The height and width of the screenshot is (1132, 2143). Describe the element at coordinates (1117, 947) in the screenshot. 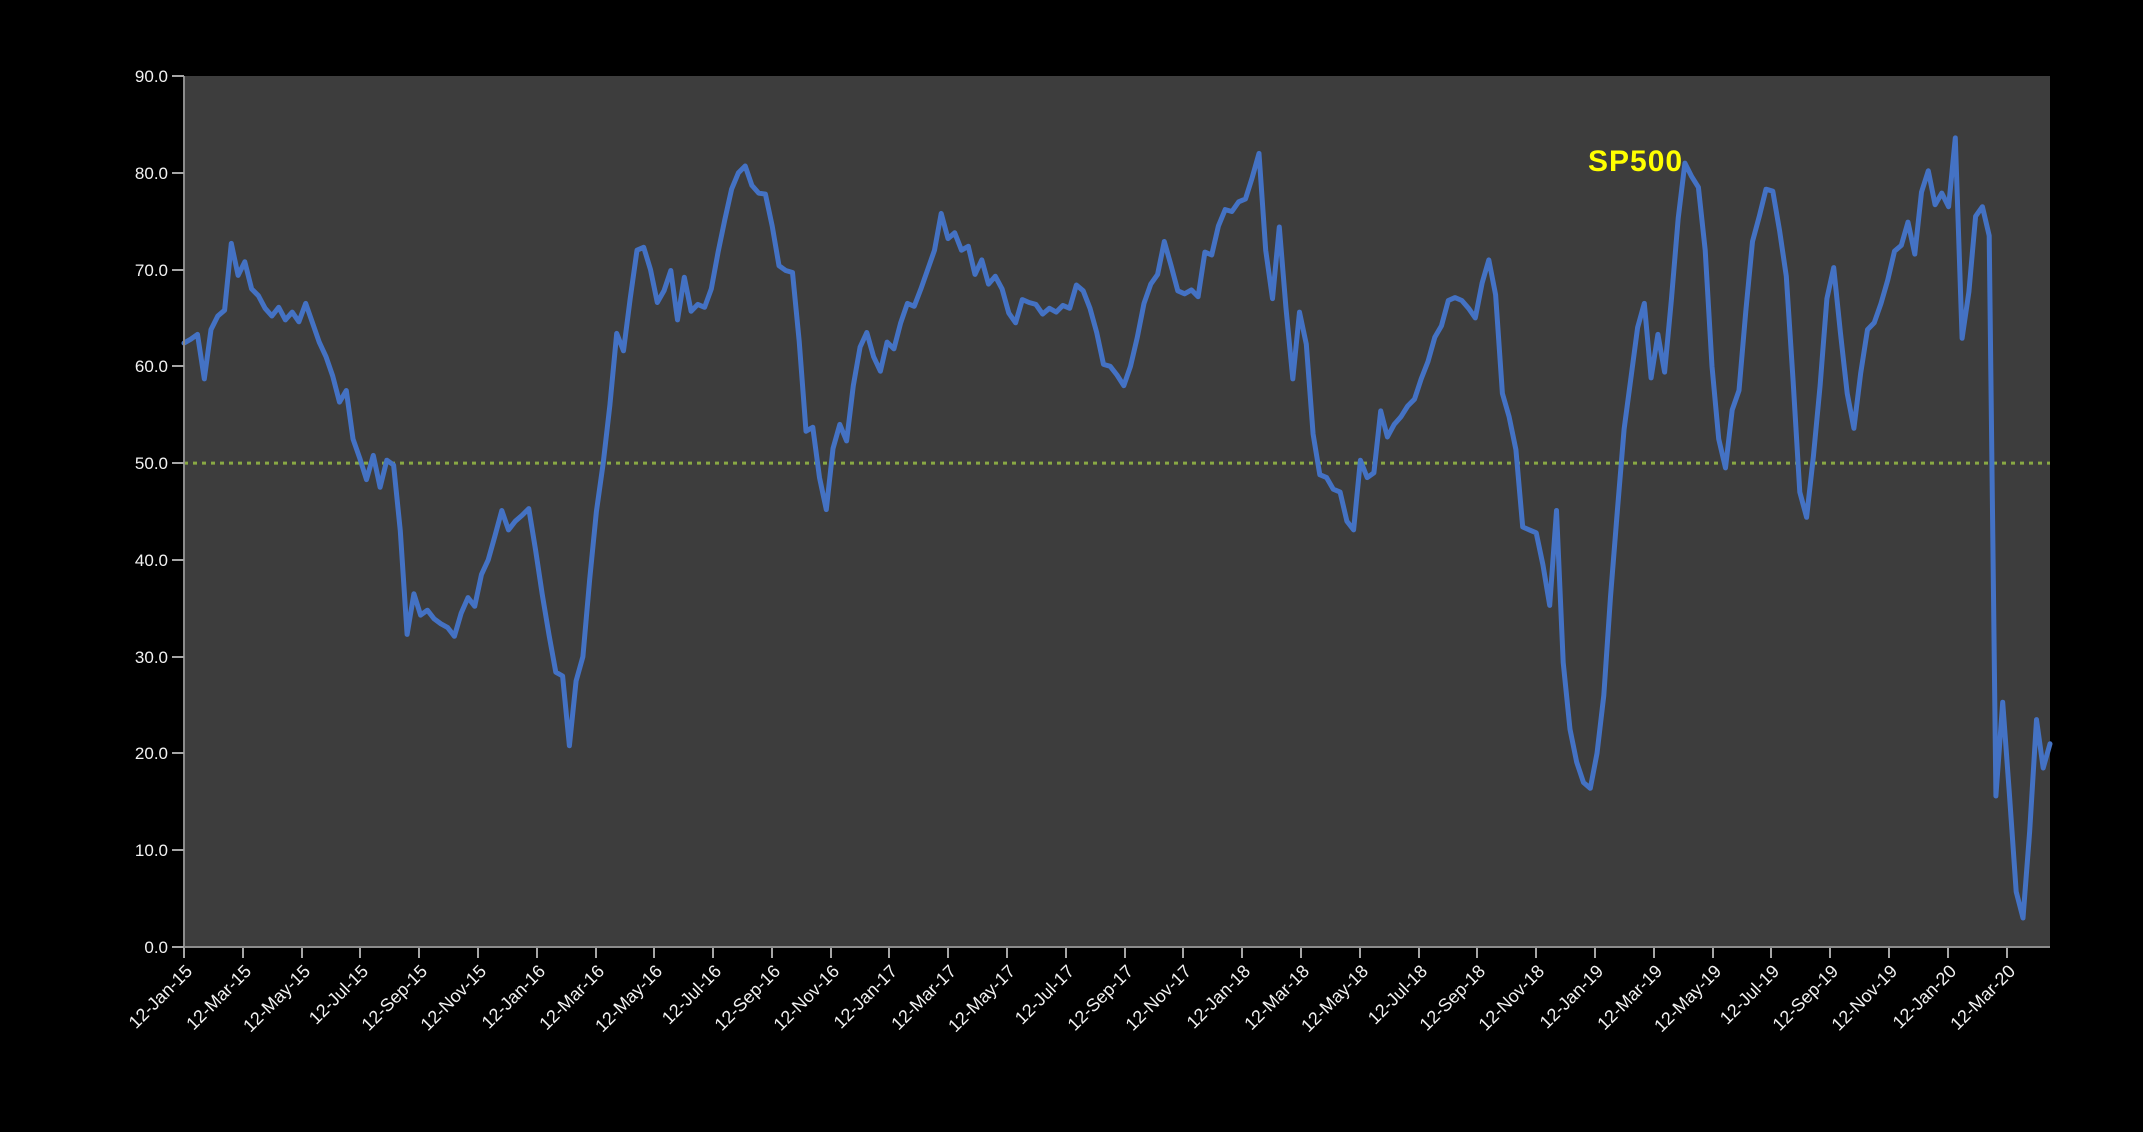

I see `x-axis-line` at that location.